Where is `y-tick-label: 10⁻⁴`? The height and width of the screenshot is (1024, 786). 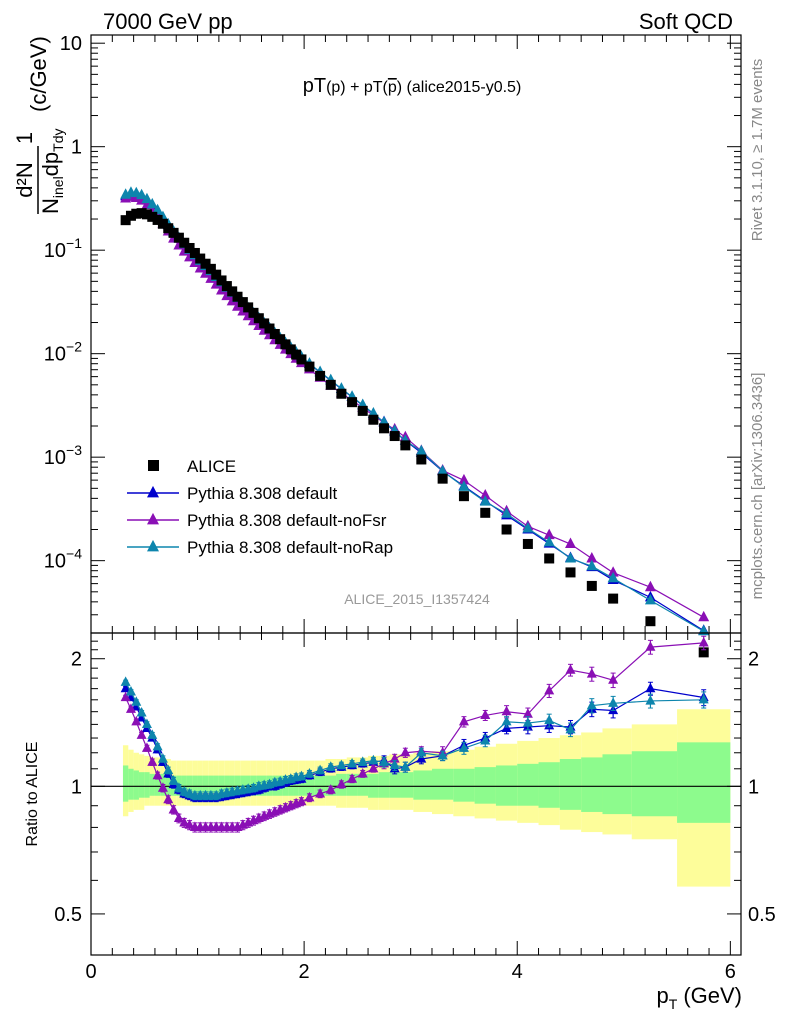 y-tick-label: 10⁻⁴ is located at coordinates (63, 559).